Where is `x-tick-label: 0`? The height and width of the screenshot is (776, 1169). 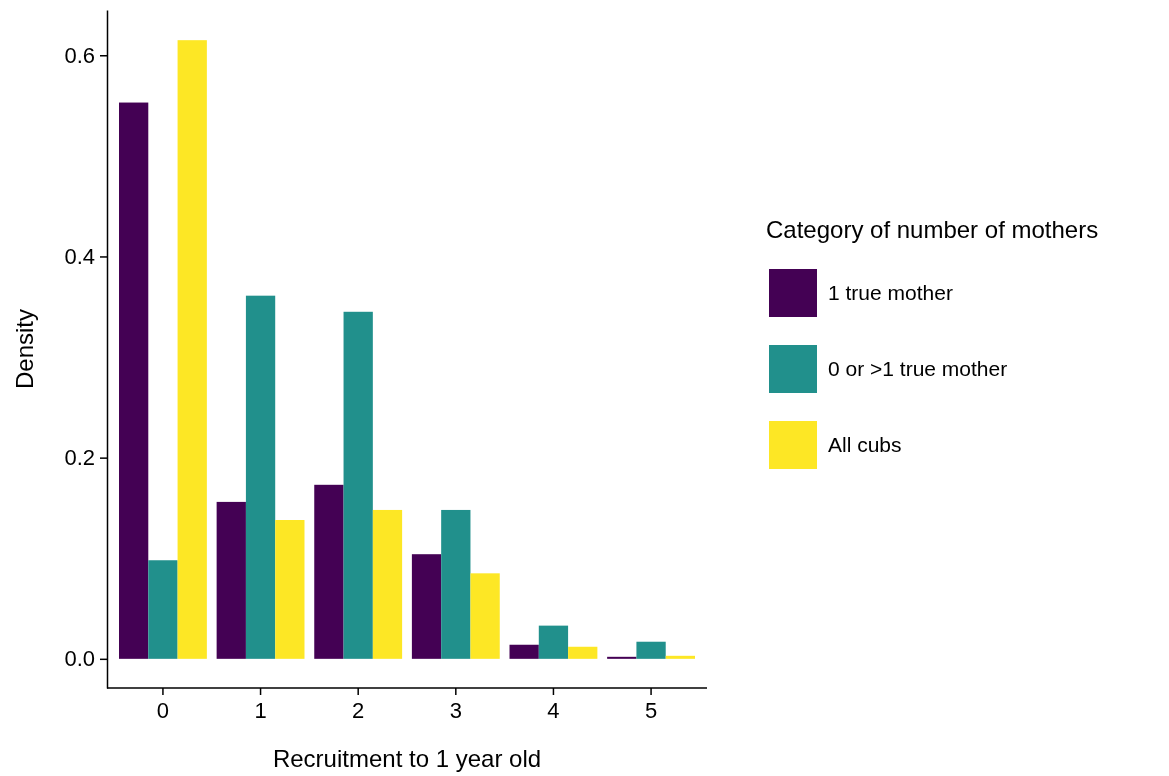
x-tick-label: 0 is located at coordinates (163, 710).